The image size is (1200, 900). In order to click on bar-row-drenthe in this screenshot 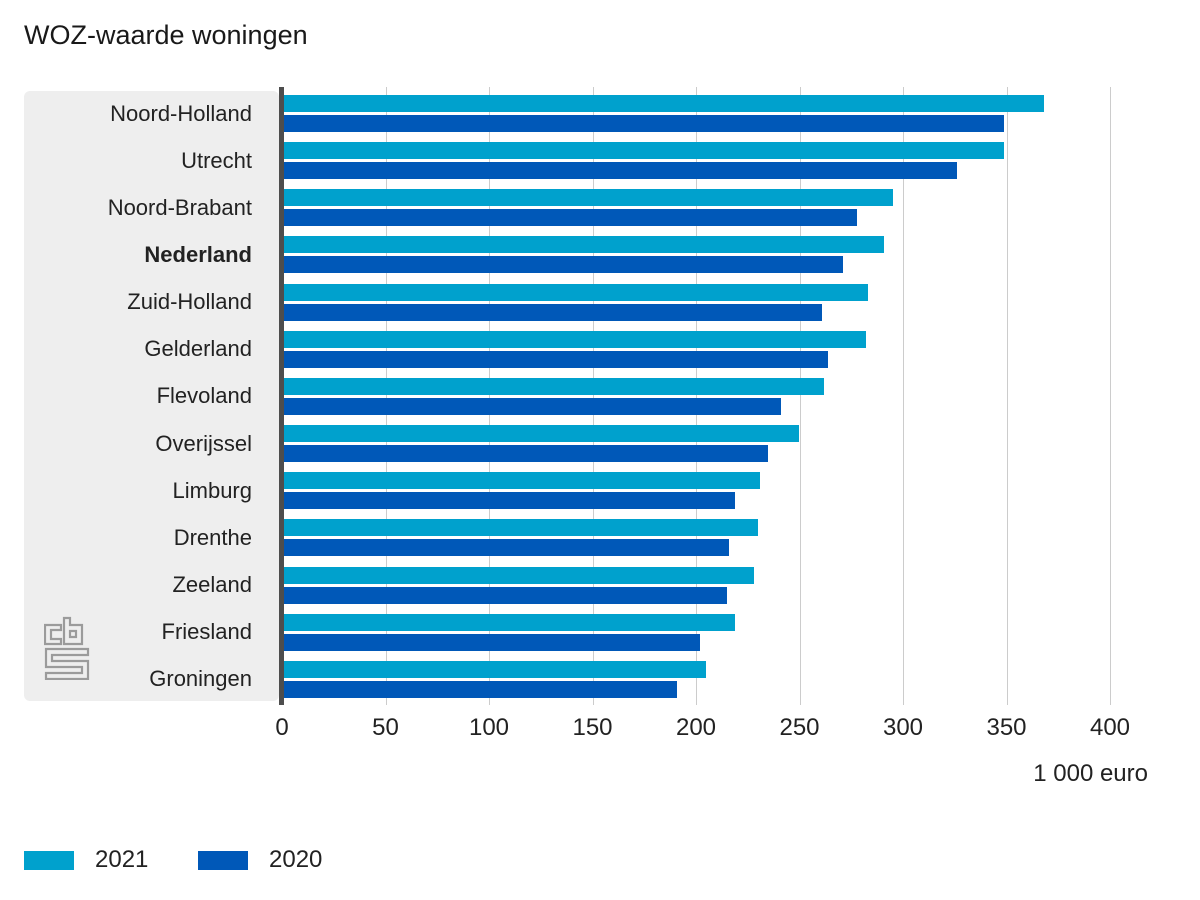, I will do `click(724, 538)`.